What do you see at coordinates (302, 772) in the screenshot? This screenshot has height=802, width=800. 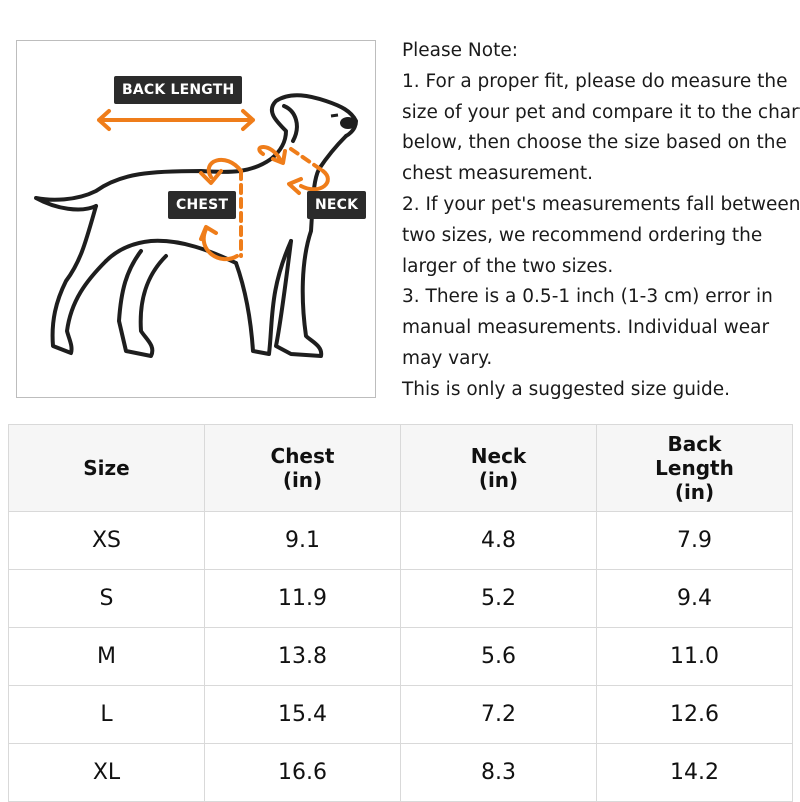 I see `cell-chest: 16.6` at bounding box center [302, 772].